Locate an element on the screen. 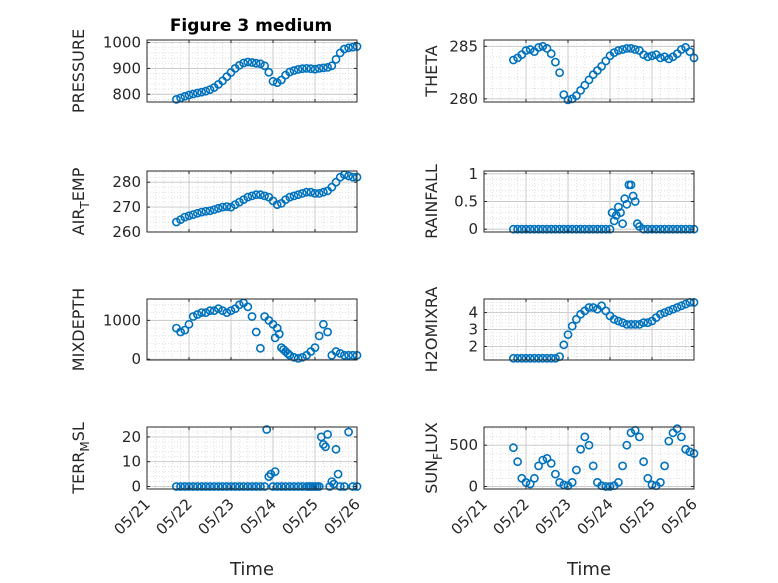 The image size is (778, 583). y-axis-label: SUNFLUX is located at coordinates (433, 458).